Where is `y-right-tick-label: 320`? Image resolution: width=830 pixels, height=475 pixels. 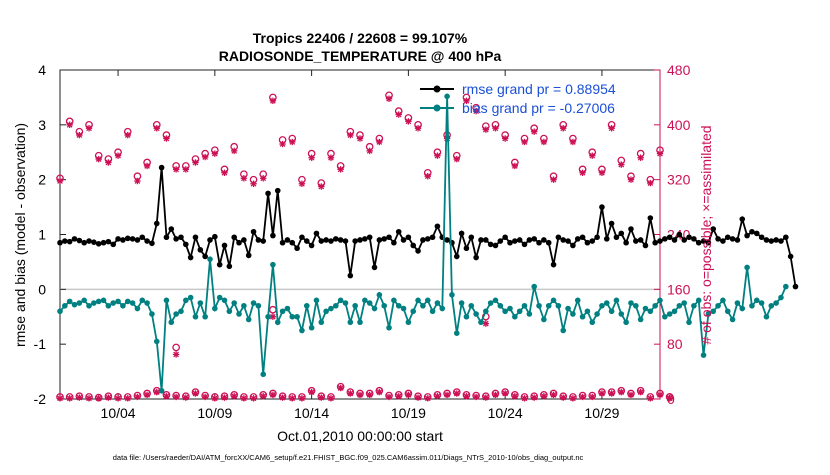
y-right-tick-label: 320 is located at coordinates (679, 180).